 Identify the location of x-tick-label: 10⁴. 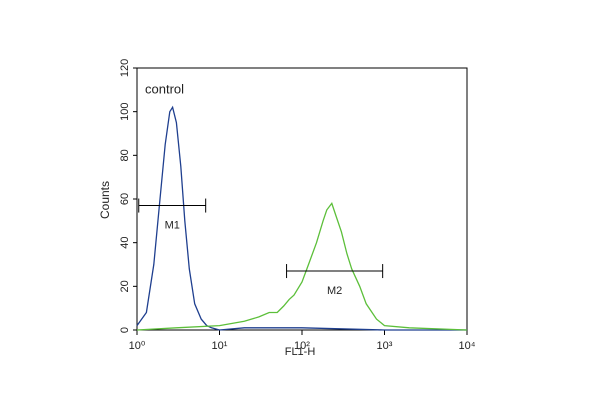
(467, 346).